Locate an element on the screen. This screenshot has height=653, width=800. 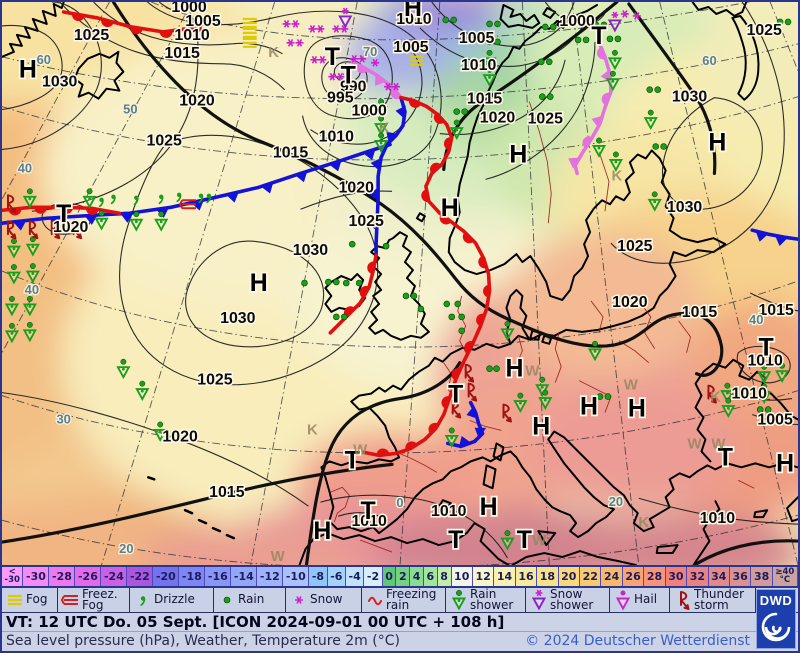
legend-item-thunderstorm: Thunder storm is located at coordinates (713, 600).